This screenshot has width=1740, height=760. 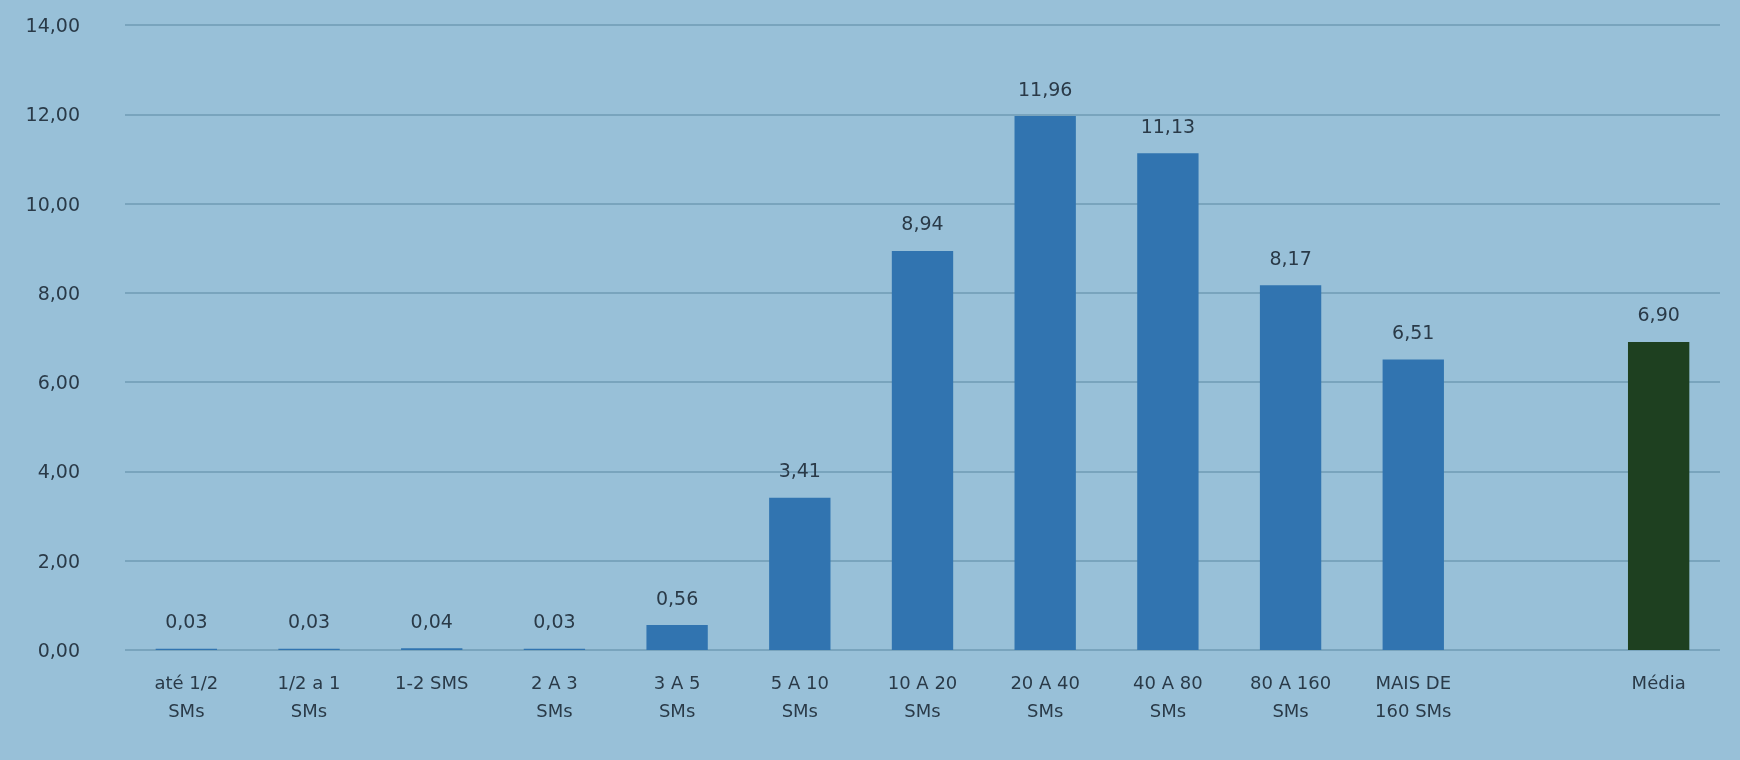 What do you see at coordinates (677, 696) in the screenshot?
I see `x-tick-label: 3 A 5 SMs` at bounding box center [677, 696].